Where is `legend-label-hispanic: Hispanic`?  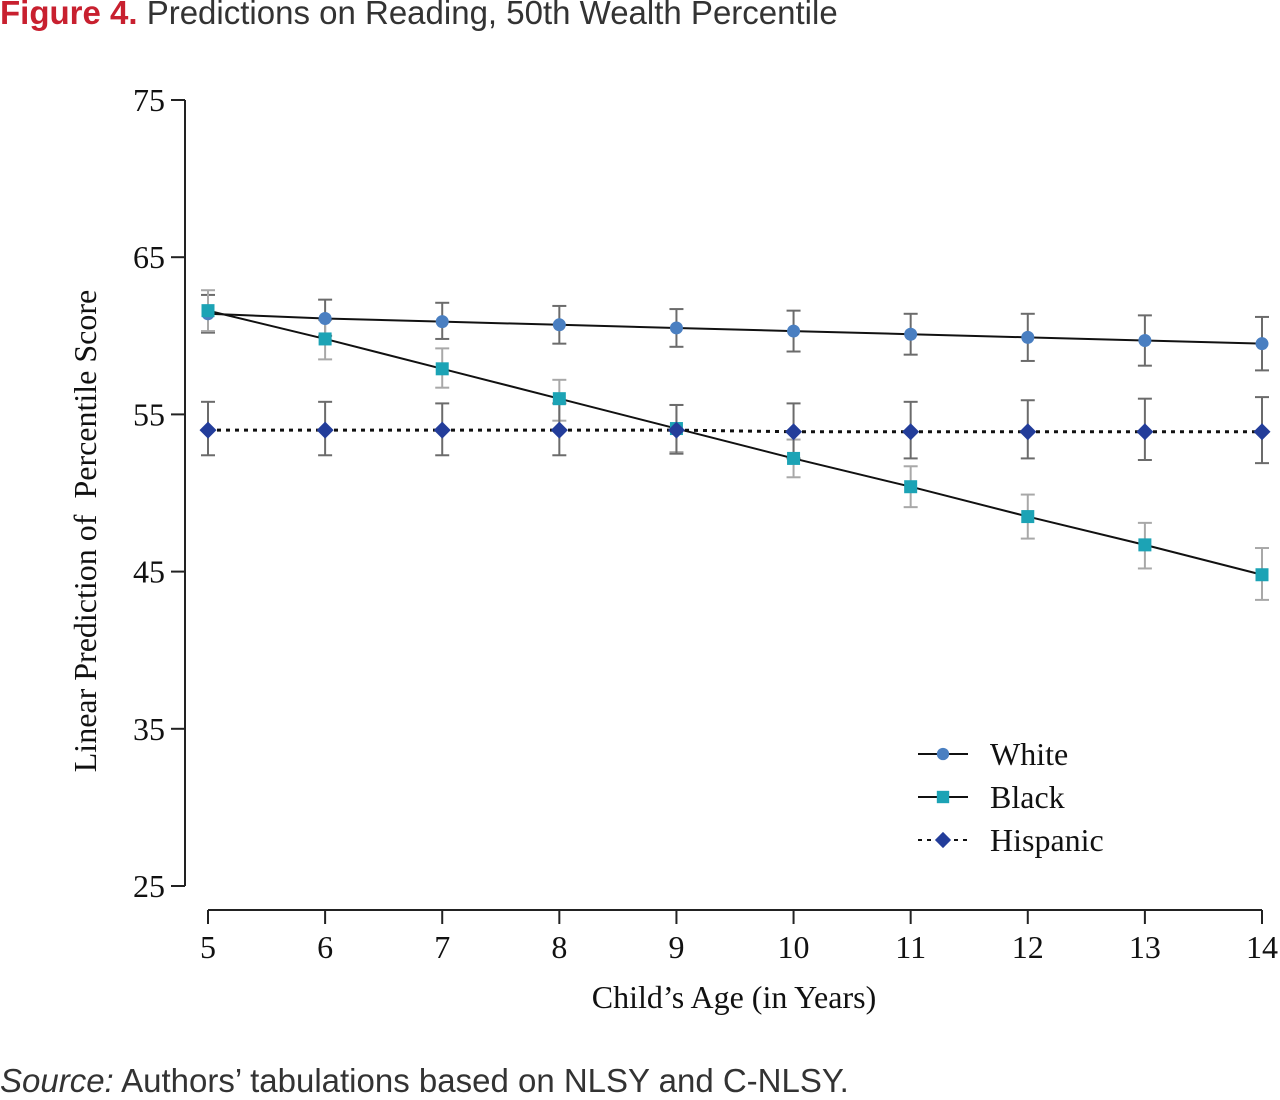 legend-label-hispanic: Hispanic is located at coordinates (1047, 840).